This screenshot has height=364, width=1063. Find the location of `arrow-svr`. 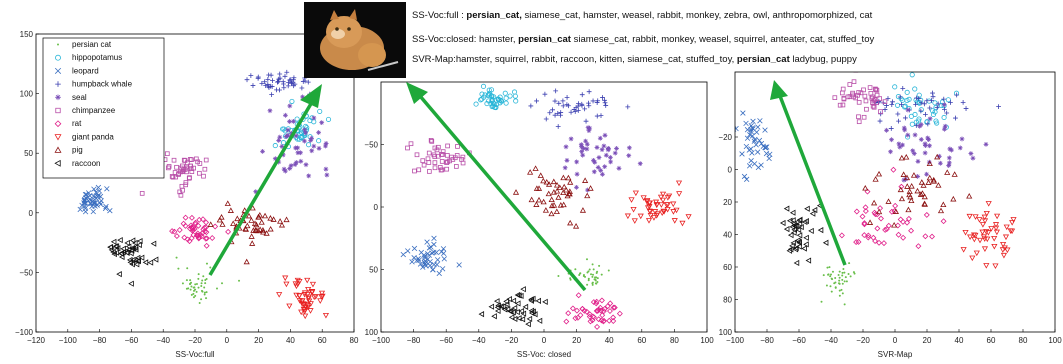

arrow-svr is located at coordinates (812, 180).